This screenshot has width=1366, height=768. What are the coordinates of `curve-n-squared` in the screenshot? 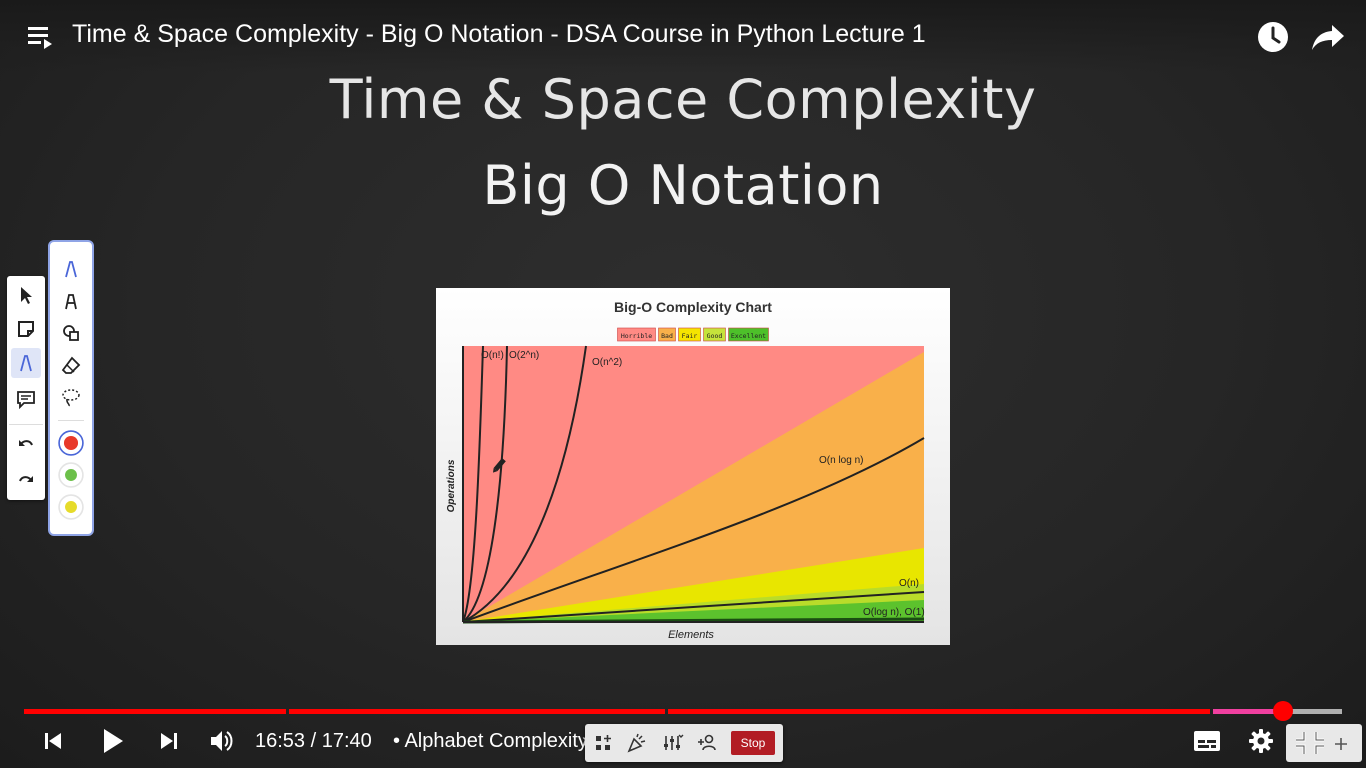 It's located at (524, 484).